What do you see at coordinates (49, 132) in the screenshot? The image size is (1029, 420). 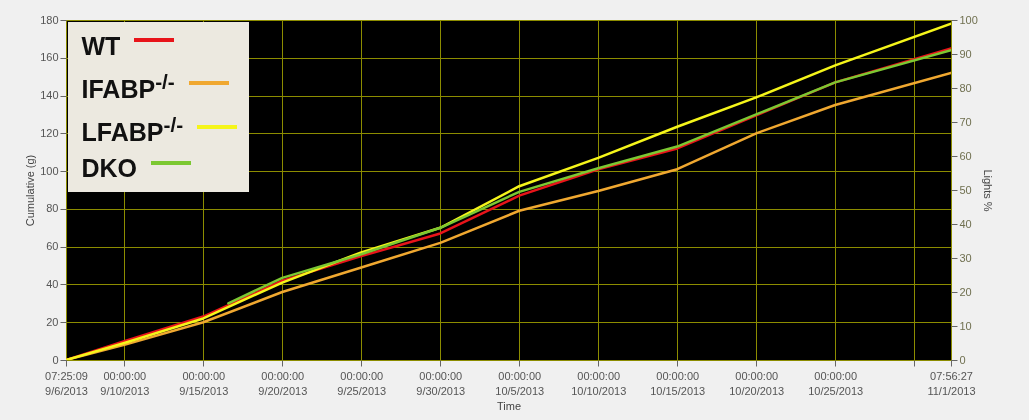 I see `y-tick-label: 120` at bounding box center [49, 132].